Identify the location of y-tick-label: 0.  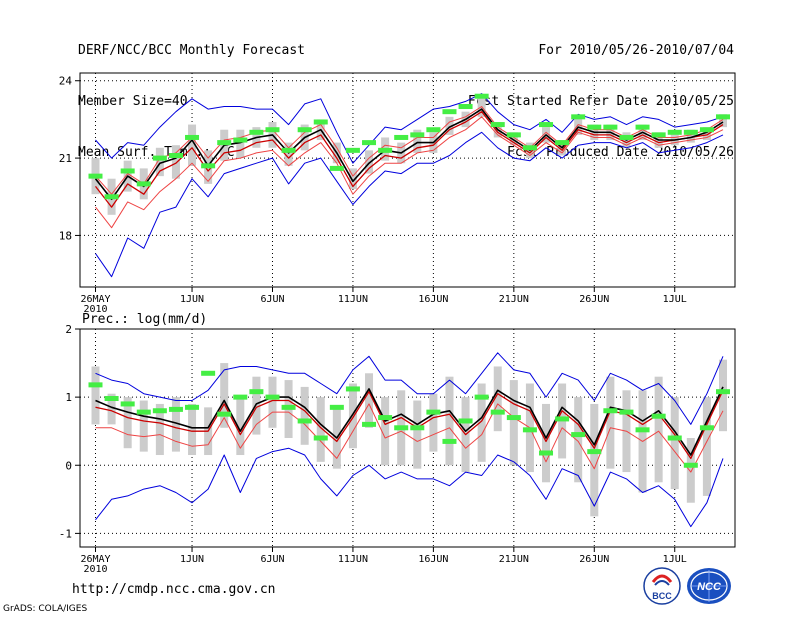
(68, 465).